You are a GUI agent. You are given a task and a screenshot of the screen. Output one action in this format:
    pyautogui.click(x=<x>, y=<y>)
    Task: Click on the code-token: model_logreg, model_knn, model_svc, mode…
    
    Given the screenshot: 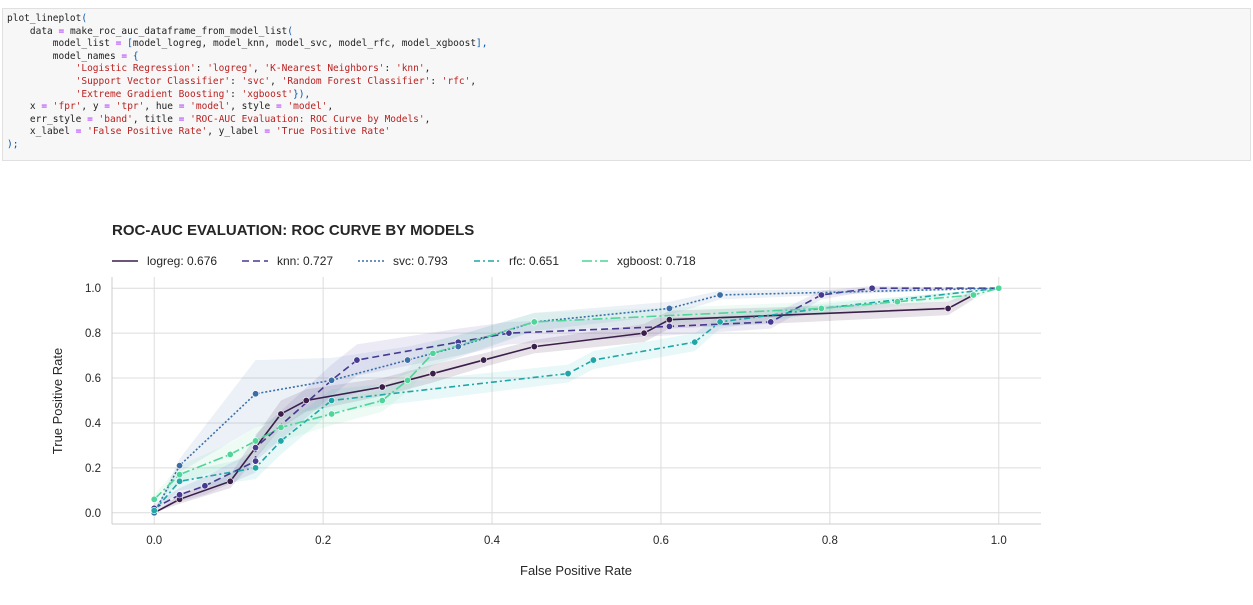 What is the action you would take?
    pyautogui.click(x=304, y=44)
    